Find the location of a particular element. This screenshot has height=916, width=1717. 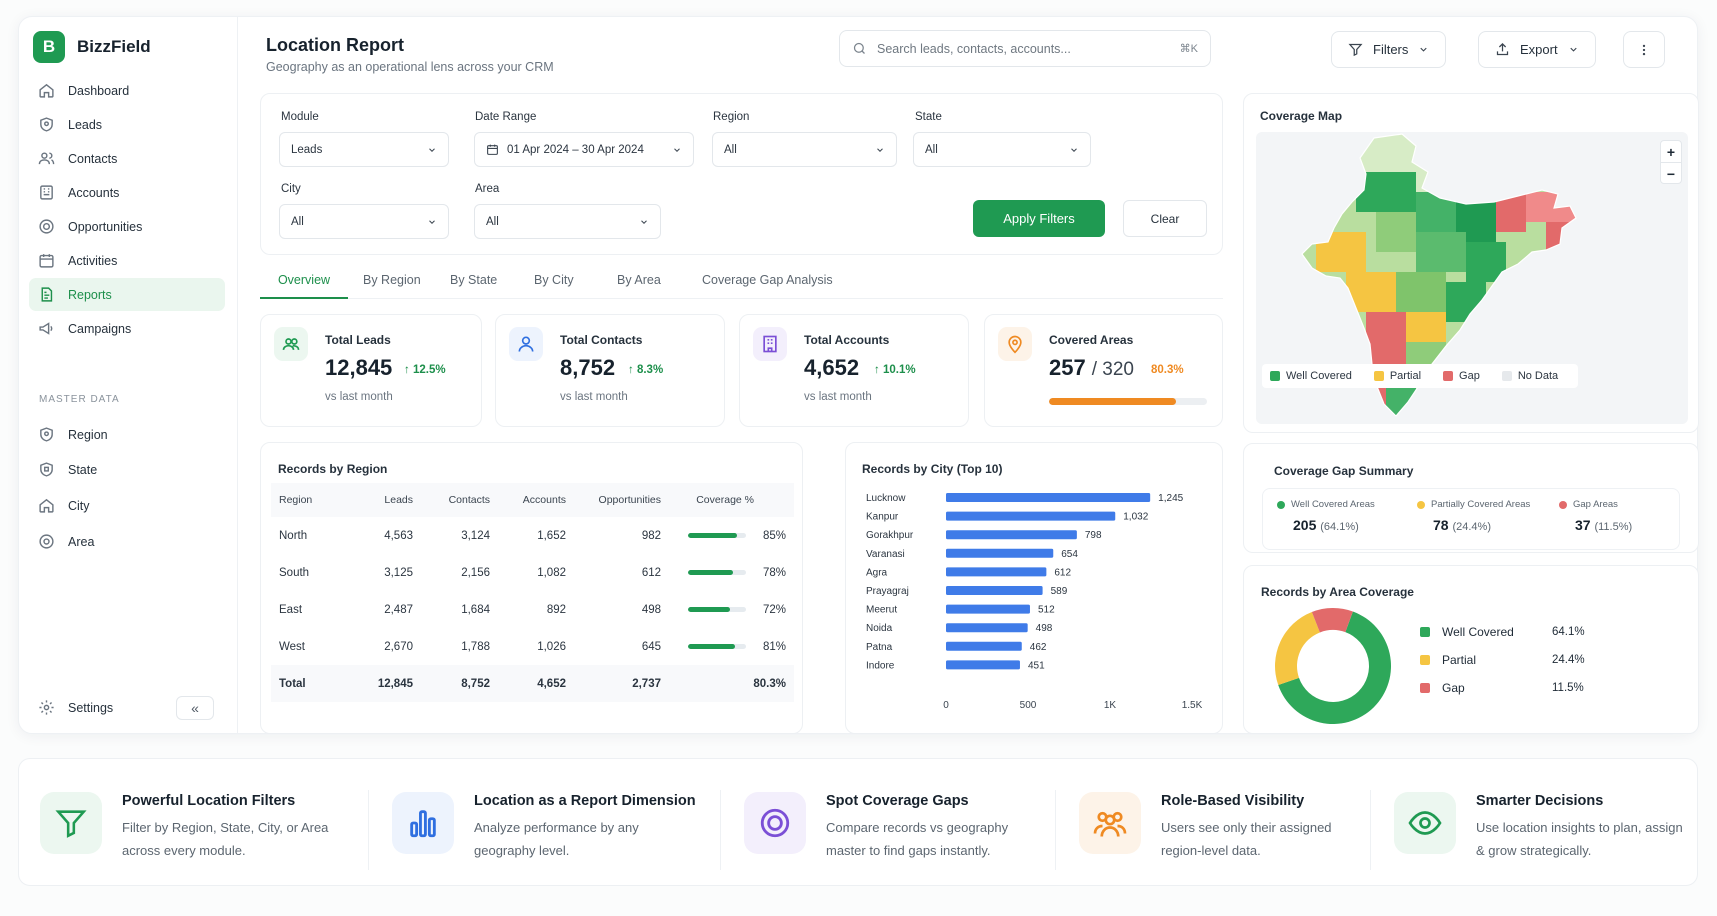

page-title: Location Report is located at coordinates (335, 45).